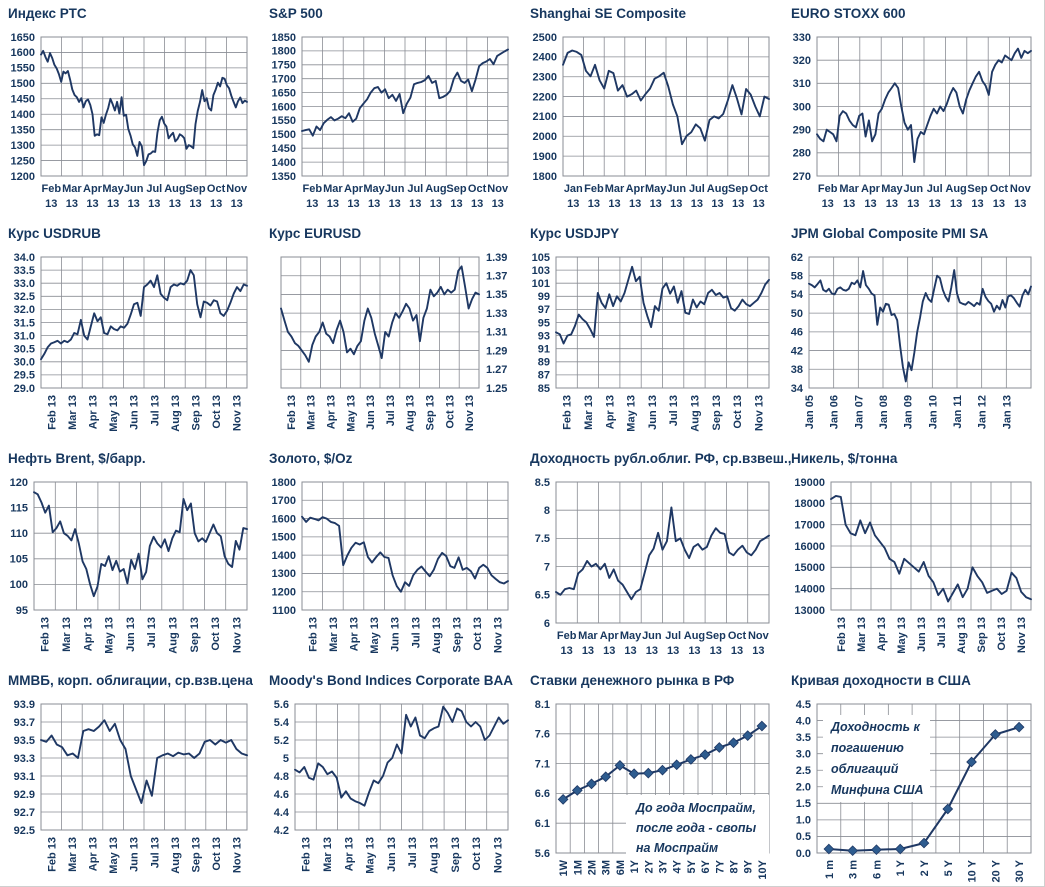 This screenshot has width=1045, height=887. What do you see at coordinates (24, 297) in the screenshot?
I see `svg-text: 32.5` at bounding box center [24, 297].